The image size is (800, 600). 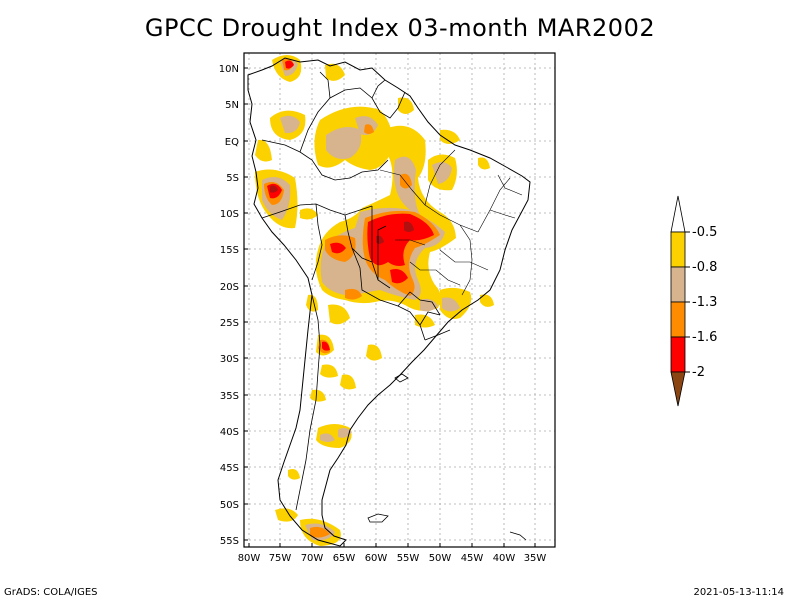 I want to click on lon-labels: 80W 75W 70W 65W 60W 55W 50W 45W 40W 35W, so click(x=392, y=558).